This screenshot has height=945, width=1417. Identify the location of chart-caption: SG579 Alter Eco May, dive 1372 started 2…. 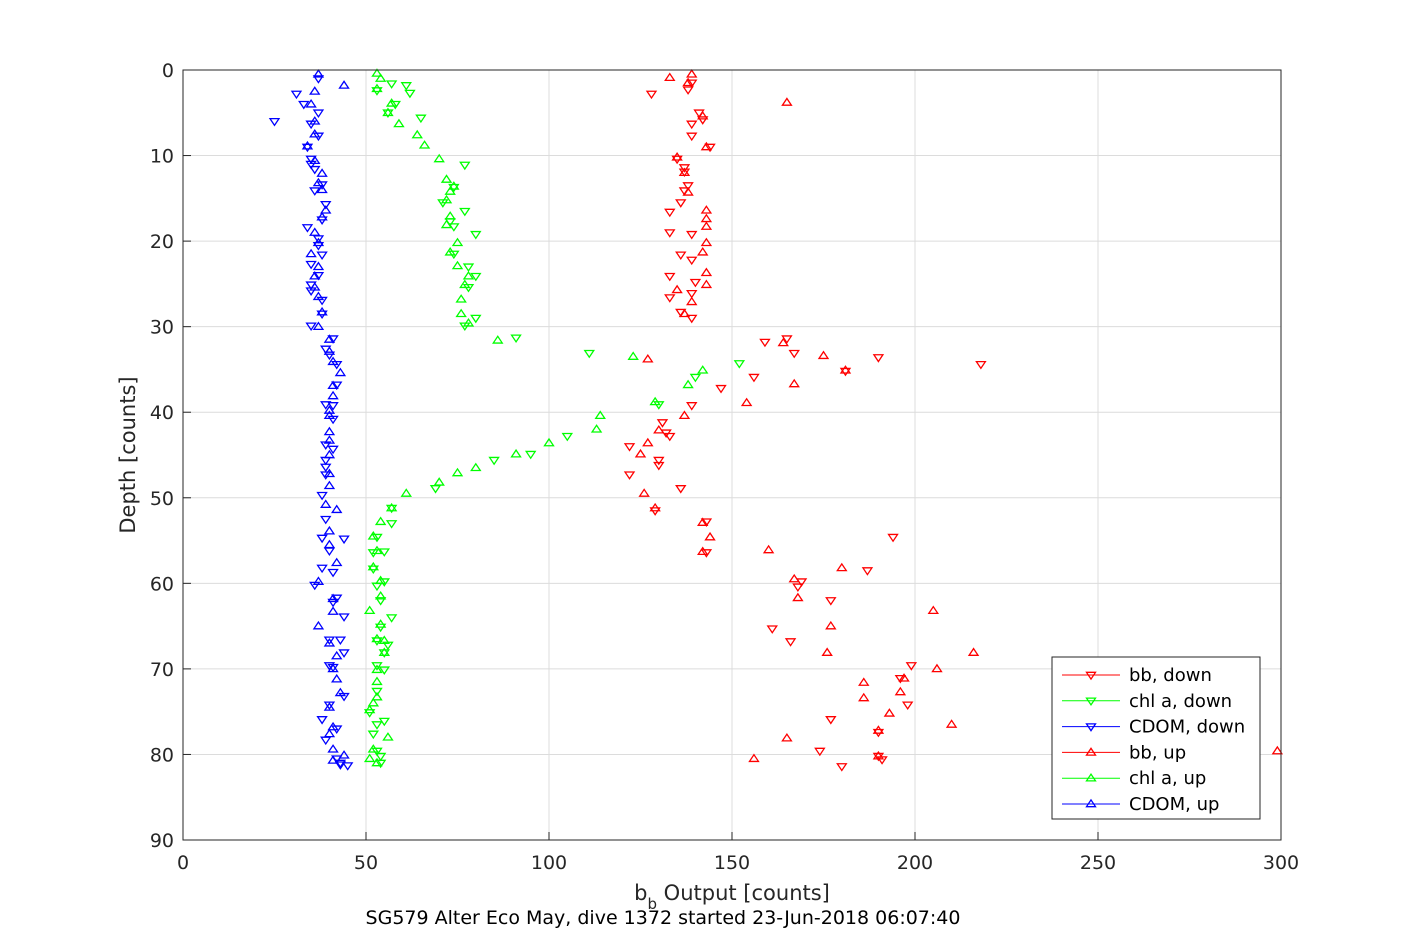
(663, 918).